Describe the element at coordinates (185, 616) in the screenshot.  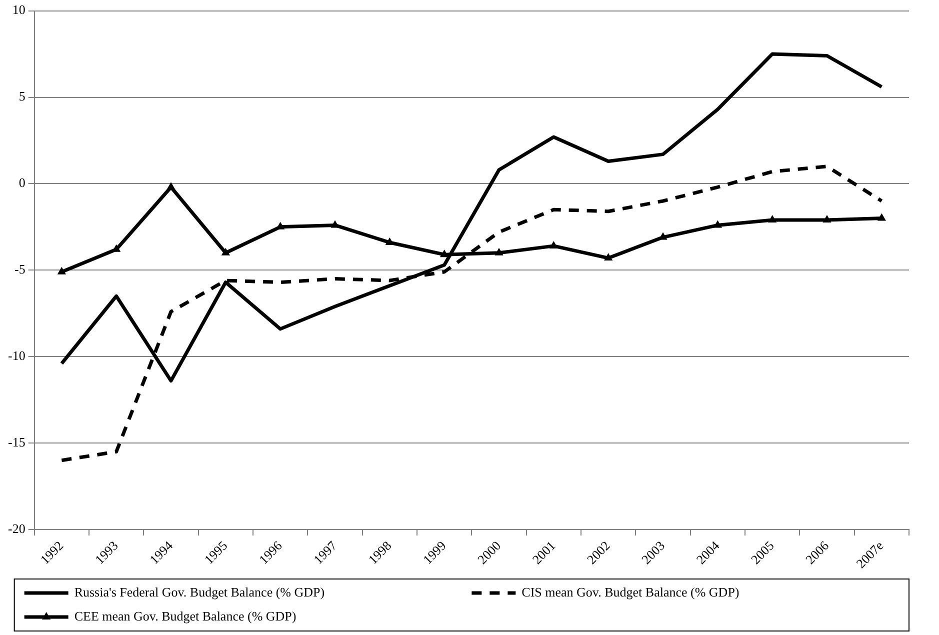
I see `legend-label: CEE mean Gov. Budget Balance (% GDP)` at that location.